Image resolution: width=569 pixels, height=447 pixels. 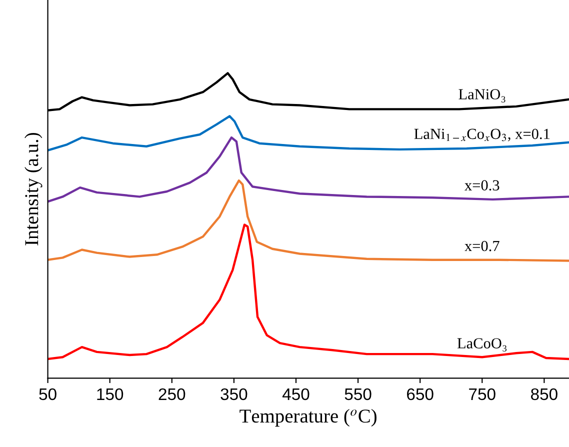 What do you see at coordinates (482, 185) in the screenshot?
I see `series-label: x=0.3` at bounding box center [482, 185].